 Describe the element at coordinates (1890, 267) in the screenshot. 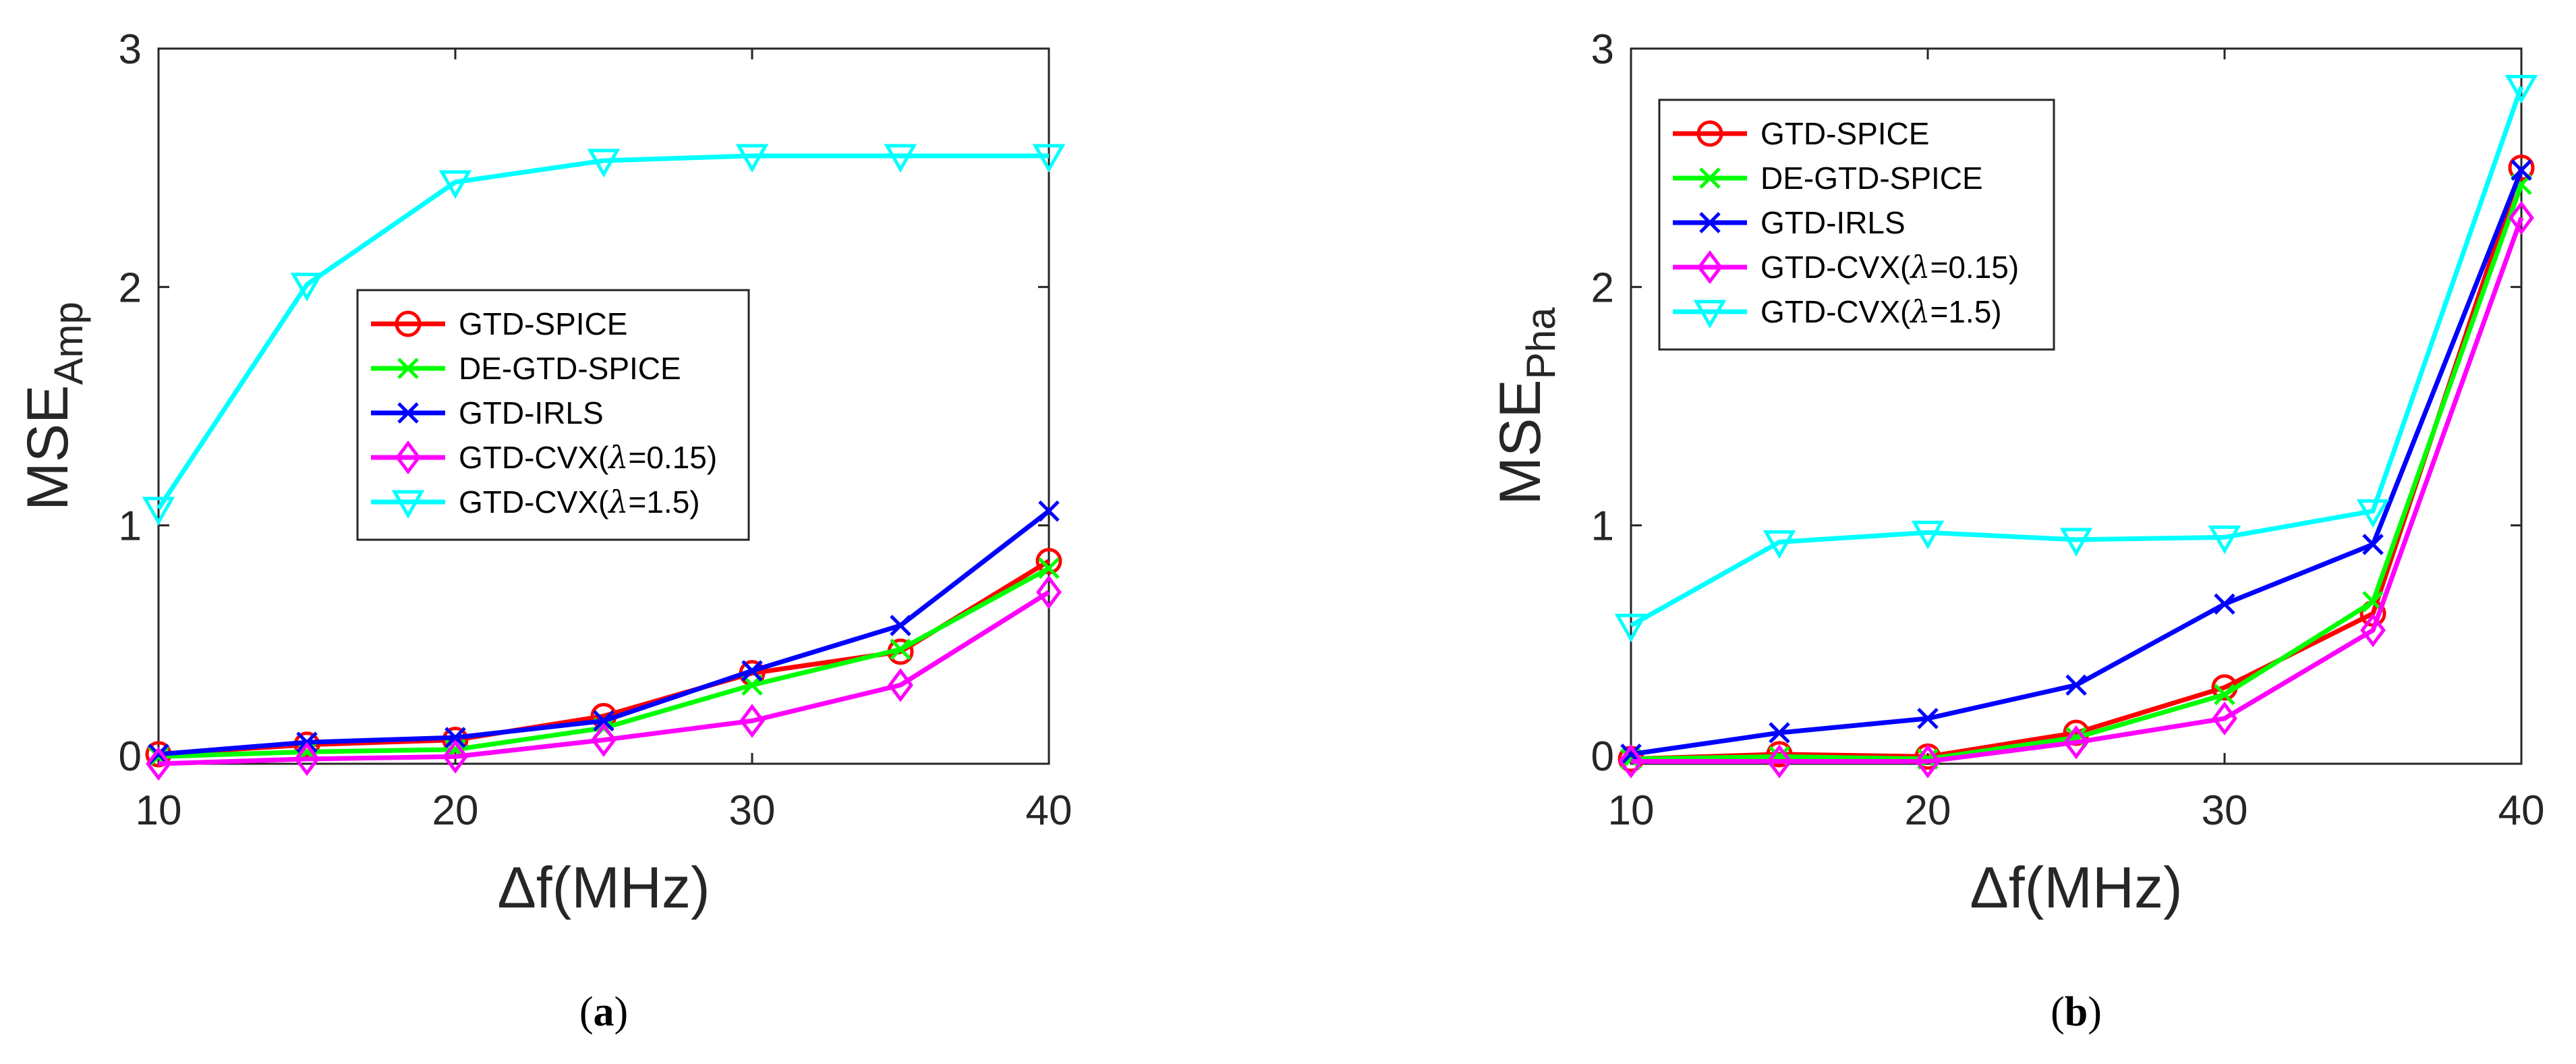

I see `legend-label-b-3: GTD-CVX(λ=0.15)` at that location.